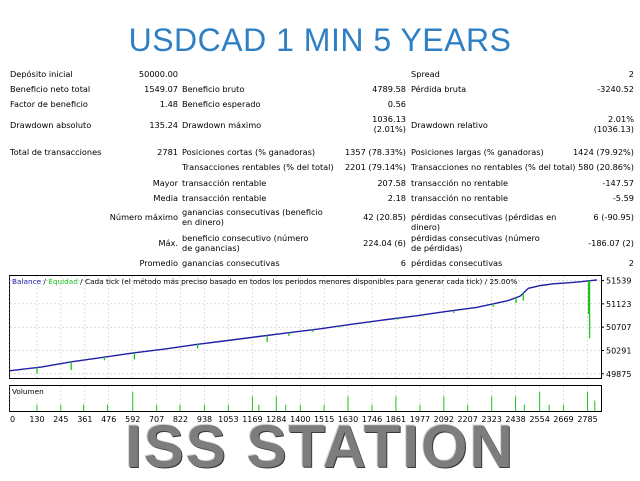 This screenshot has height=481, width=640. I want to click on volume-label: Volumen, so click(28, 391).